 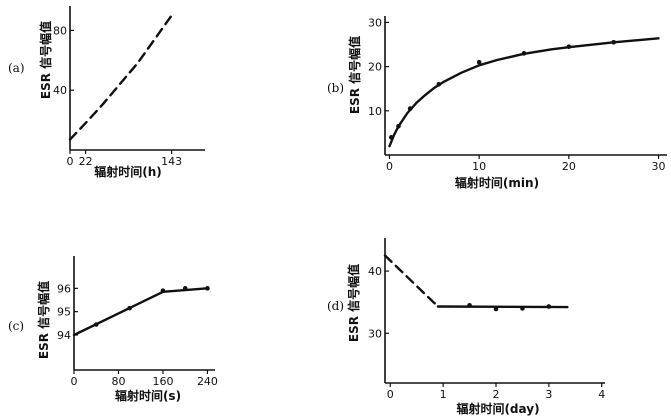 I want to click on x-tick-label: 2, so click(x=496, y=394).